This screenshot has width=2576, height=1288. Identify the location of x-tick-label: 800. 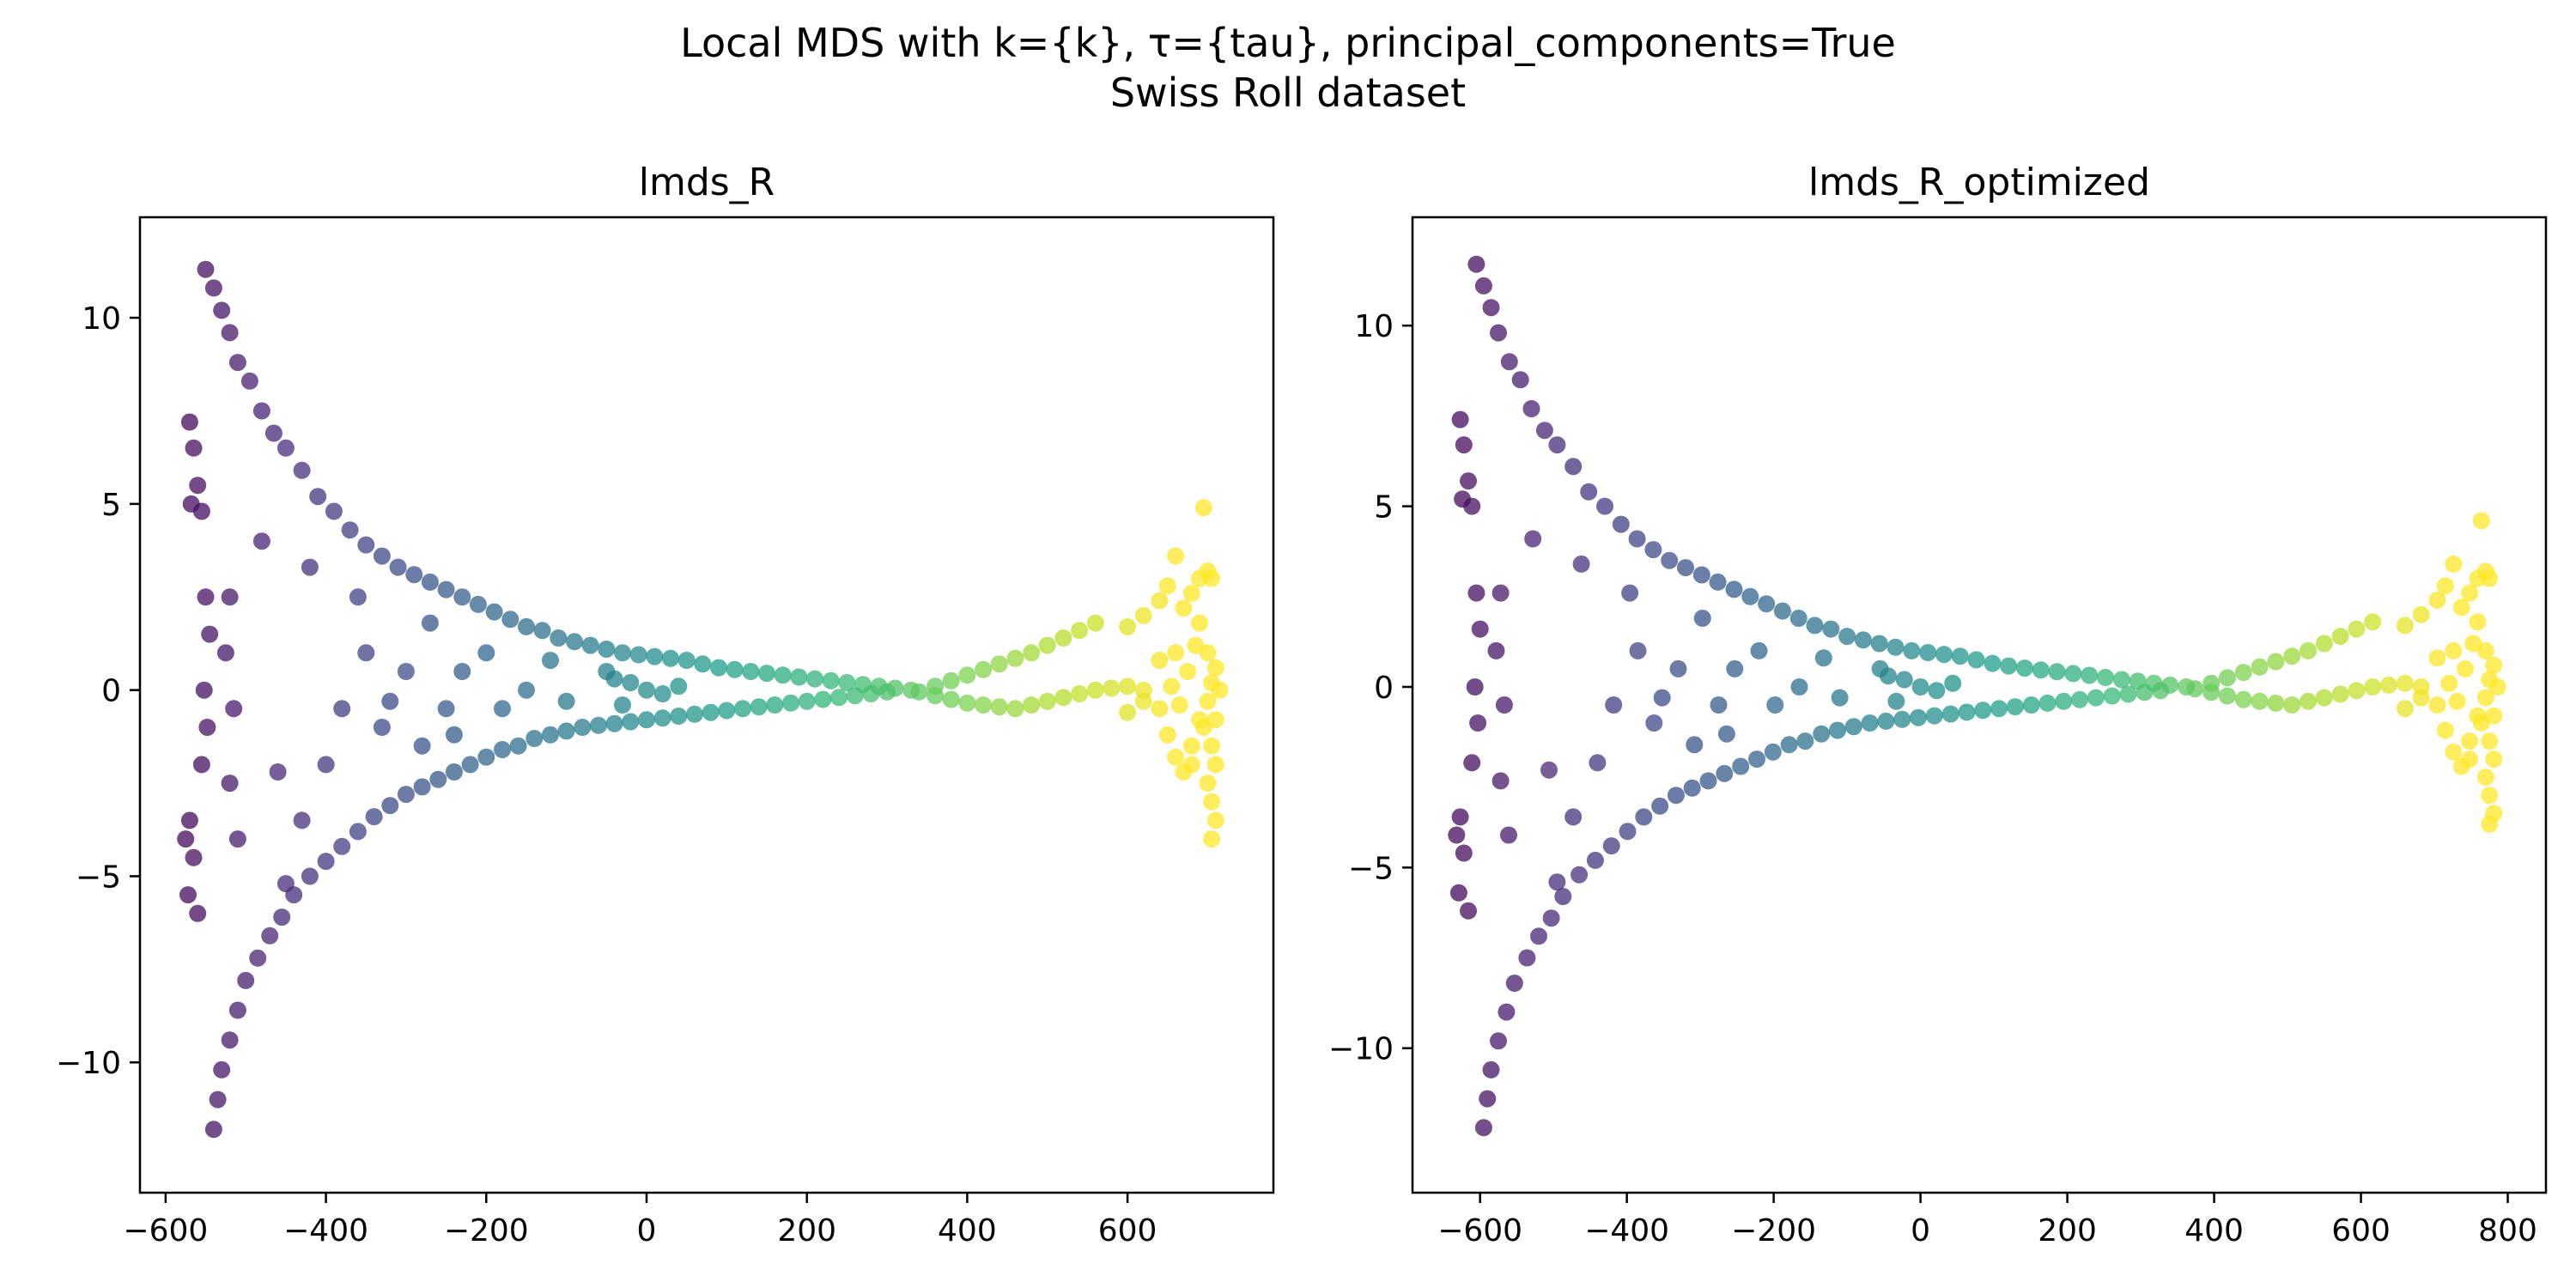
(2507, 1231).